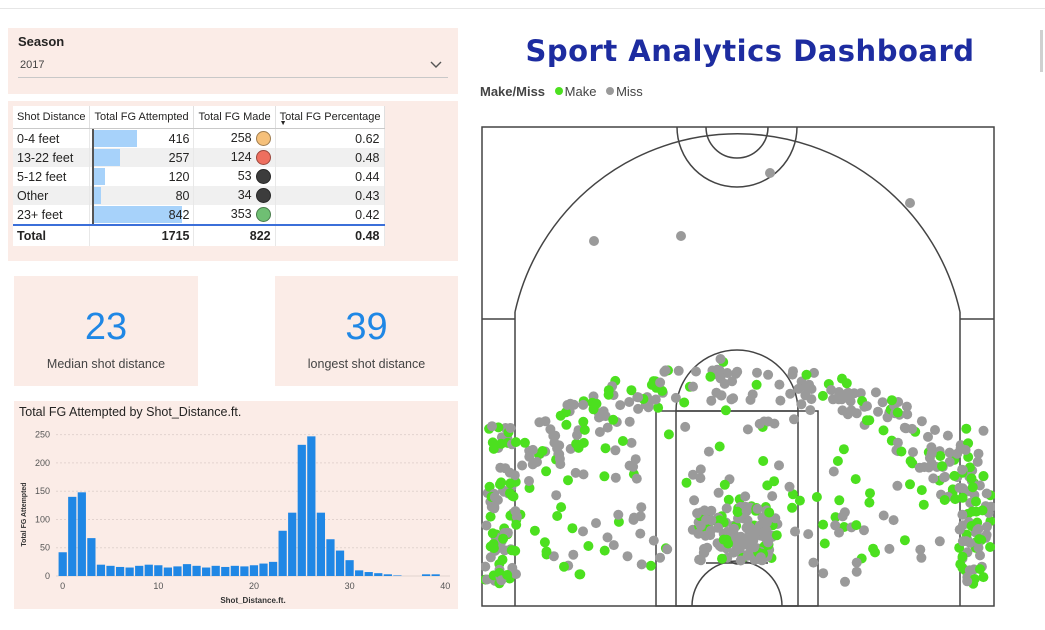  I want to click on table-row: Other 80 34 0.43, so click(199, 195).